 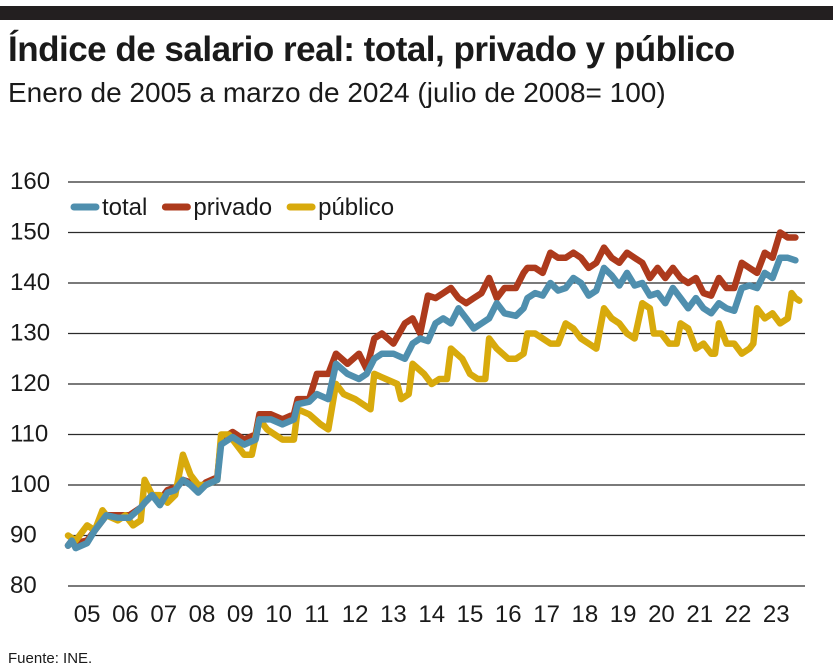 I want to click on x-tick-label: 06, so click(x=125, y=614).